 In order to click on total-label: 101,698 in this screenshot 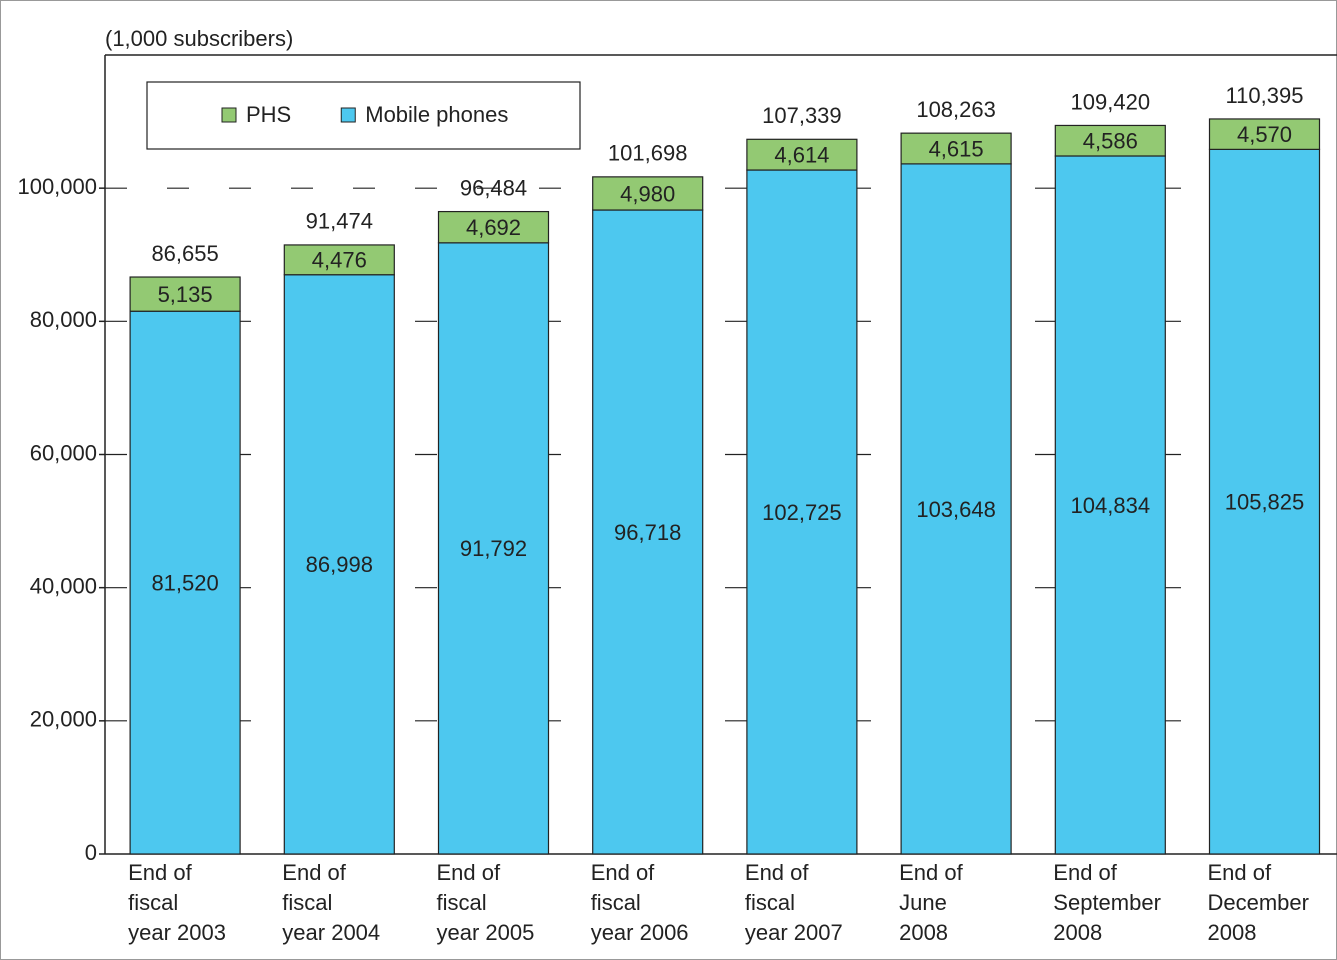, I will do `click(648, 153)`.